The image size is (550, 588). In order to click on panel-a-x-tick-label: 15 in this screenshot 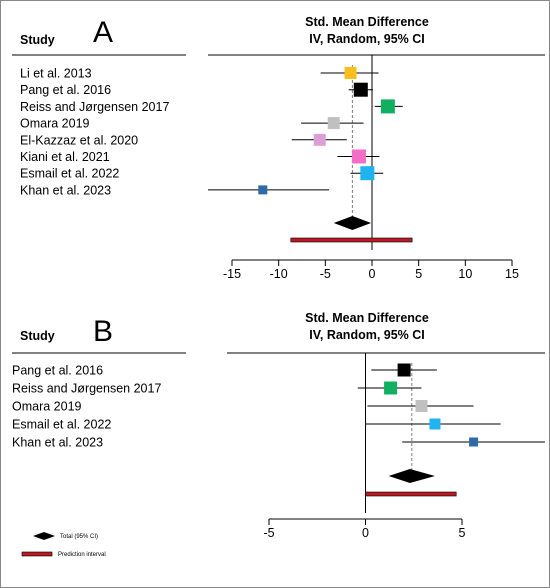, I will do `click(512, 274)`.